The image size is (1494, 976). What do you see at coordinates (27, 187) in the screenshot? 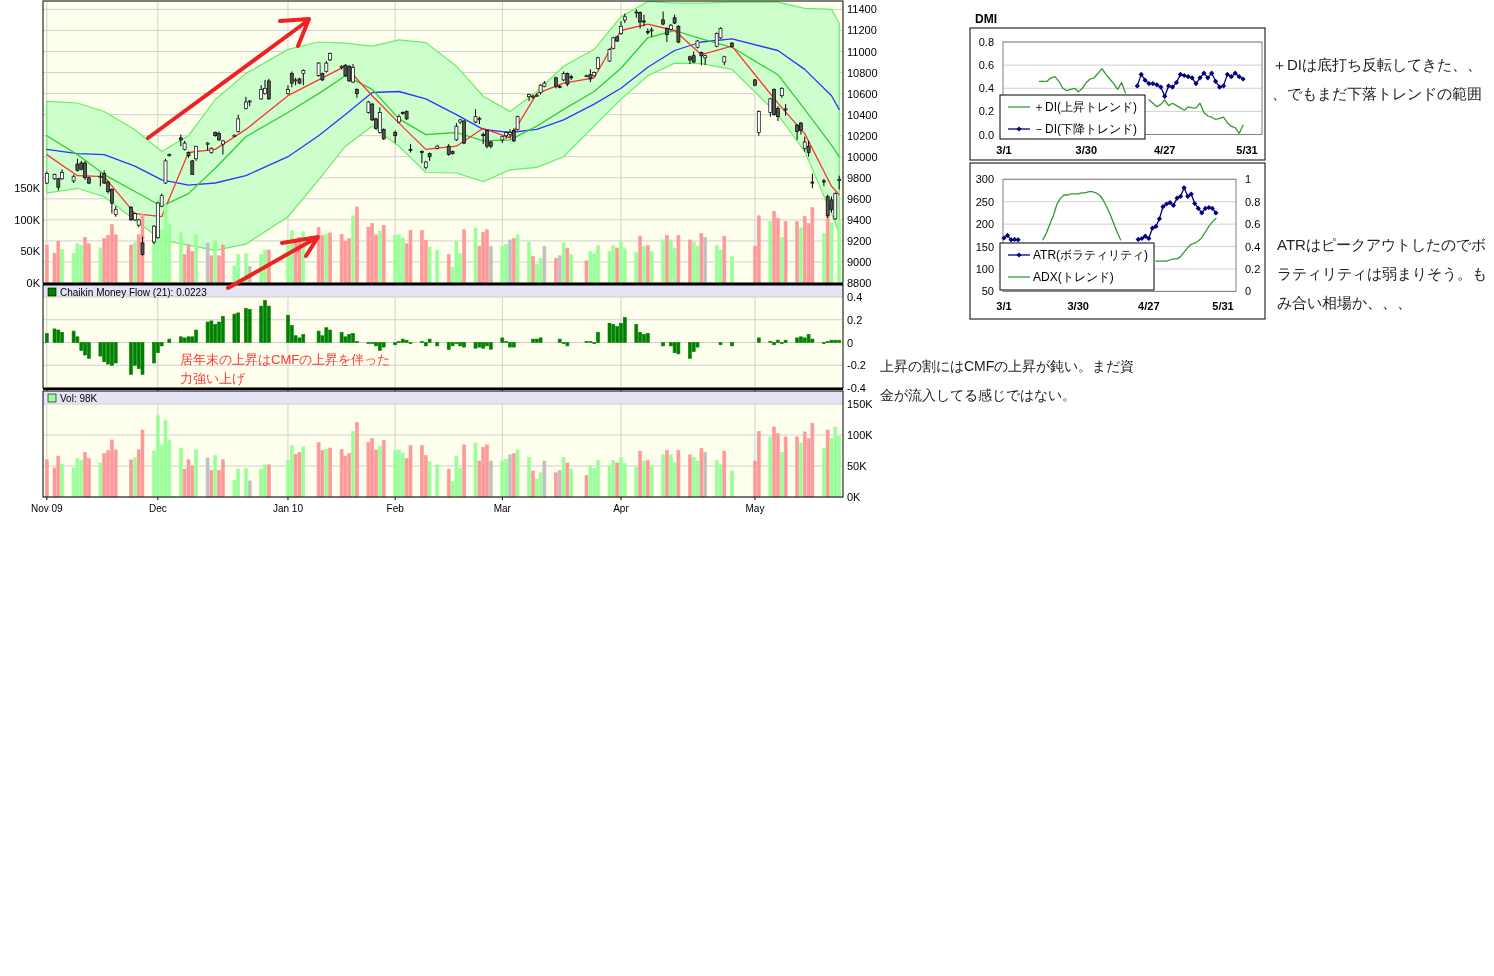
I see `y2-tick-label: 150K` at bounding box center [27, 187].